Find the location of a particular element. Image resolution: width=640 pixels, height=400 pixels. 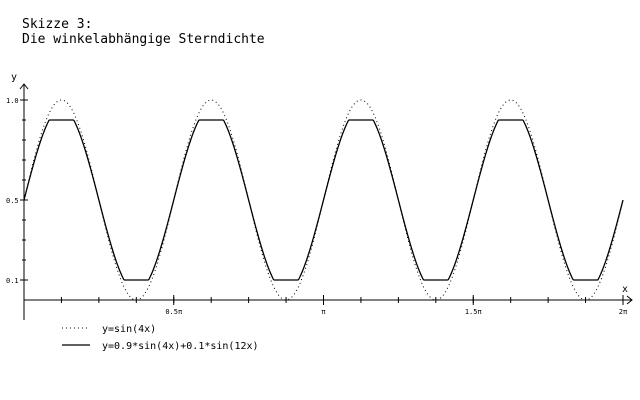

figure-caption-line-1: Skizze 3: is located at coordinates (57, 24).